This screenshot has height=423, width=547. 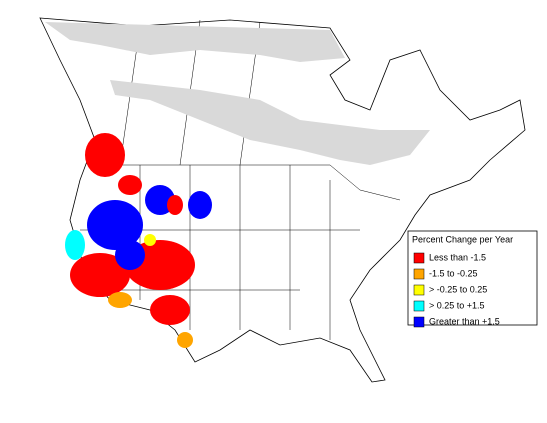 What do you see at coordinates (458, 289) in the screenshot?
I see `legend-label: > -0.25 to 0.25` at bounding box center [458, 289].